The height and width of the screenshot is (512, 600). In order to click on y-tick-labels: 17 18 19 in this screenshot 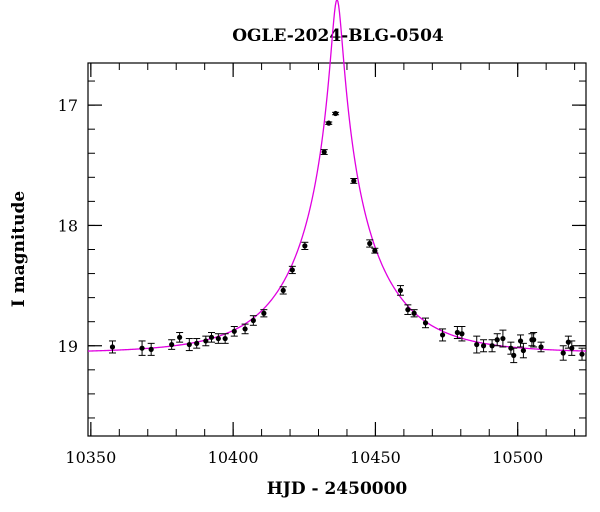, I will do `click(68, 226)`.